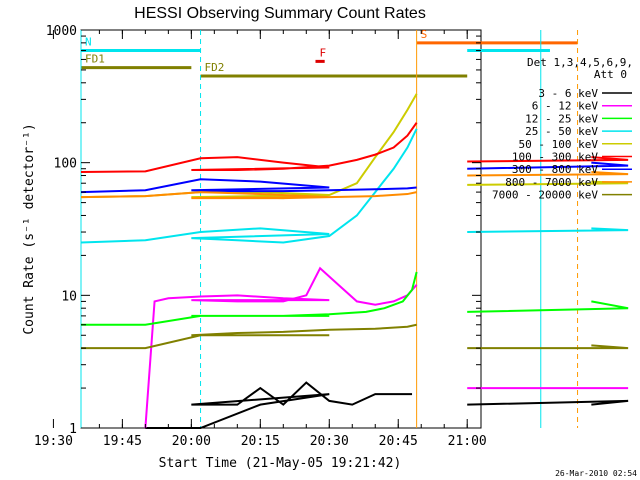 This screenshot has height=480, width=640. I want to click on legend-label: 3 - 6 keV, so click(568, 93).